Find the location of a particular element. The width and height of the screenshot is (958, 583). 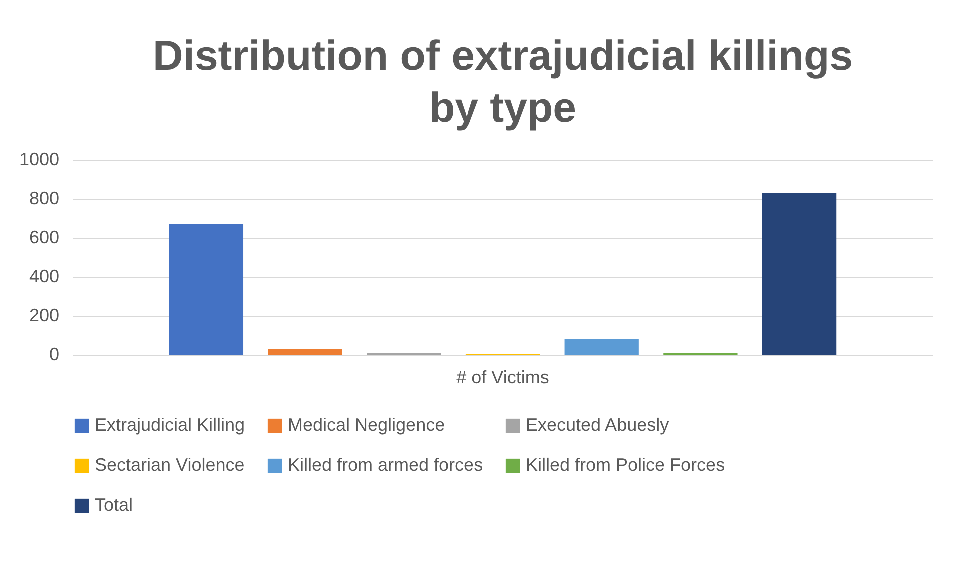

x-tick-label: # of Victims is located at coordinates (503, 378).